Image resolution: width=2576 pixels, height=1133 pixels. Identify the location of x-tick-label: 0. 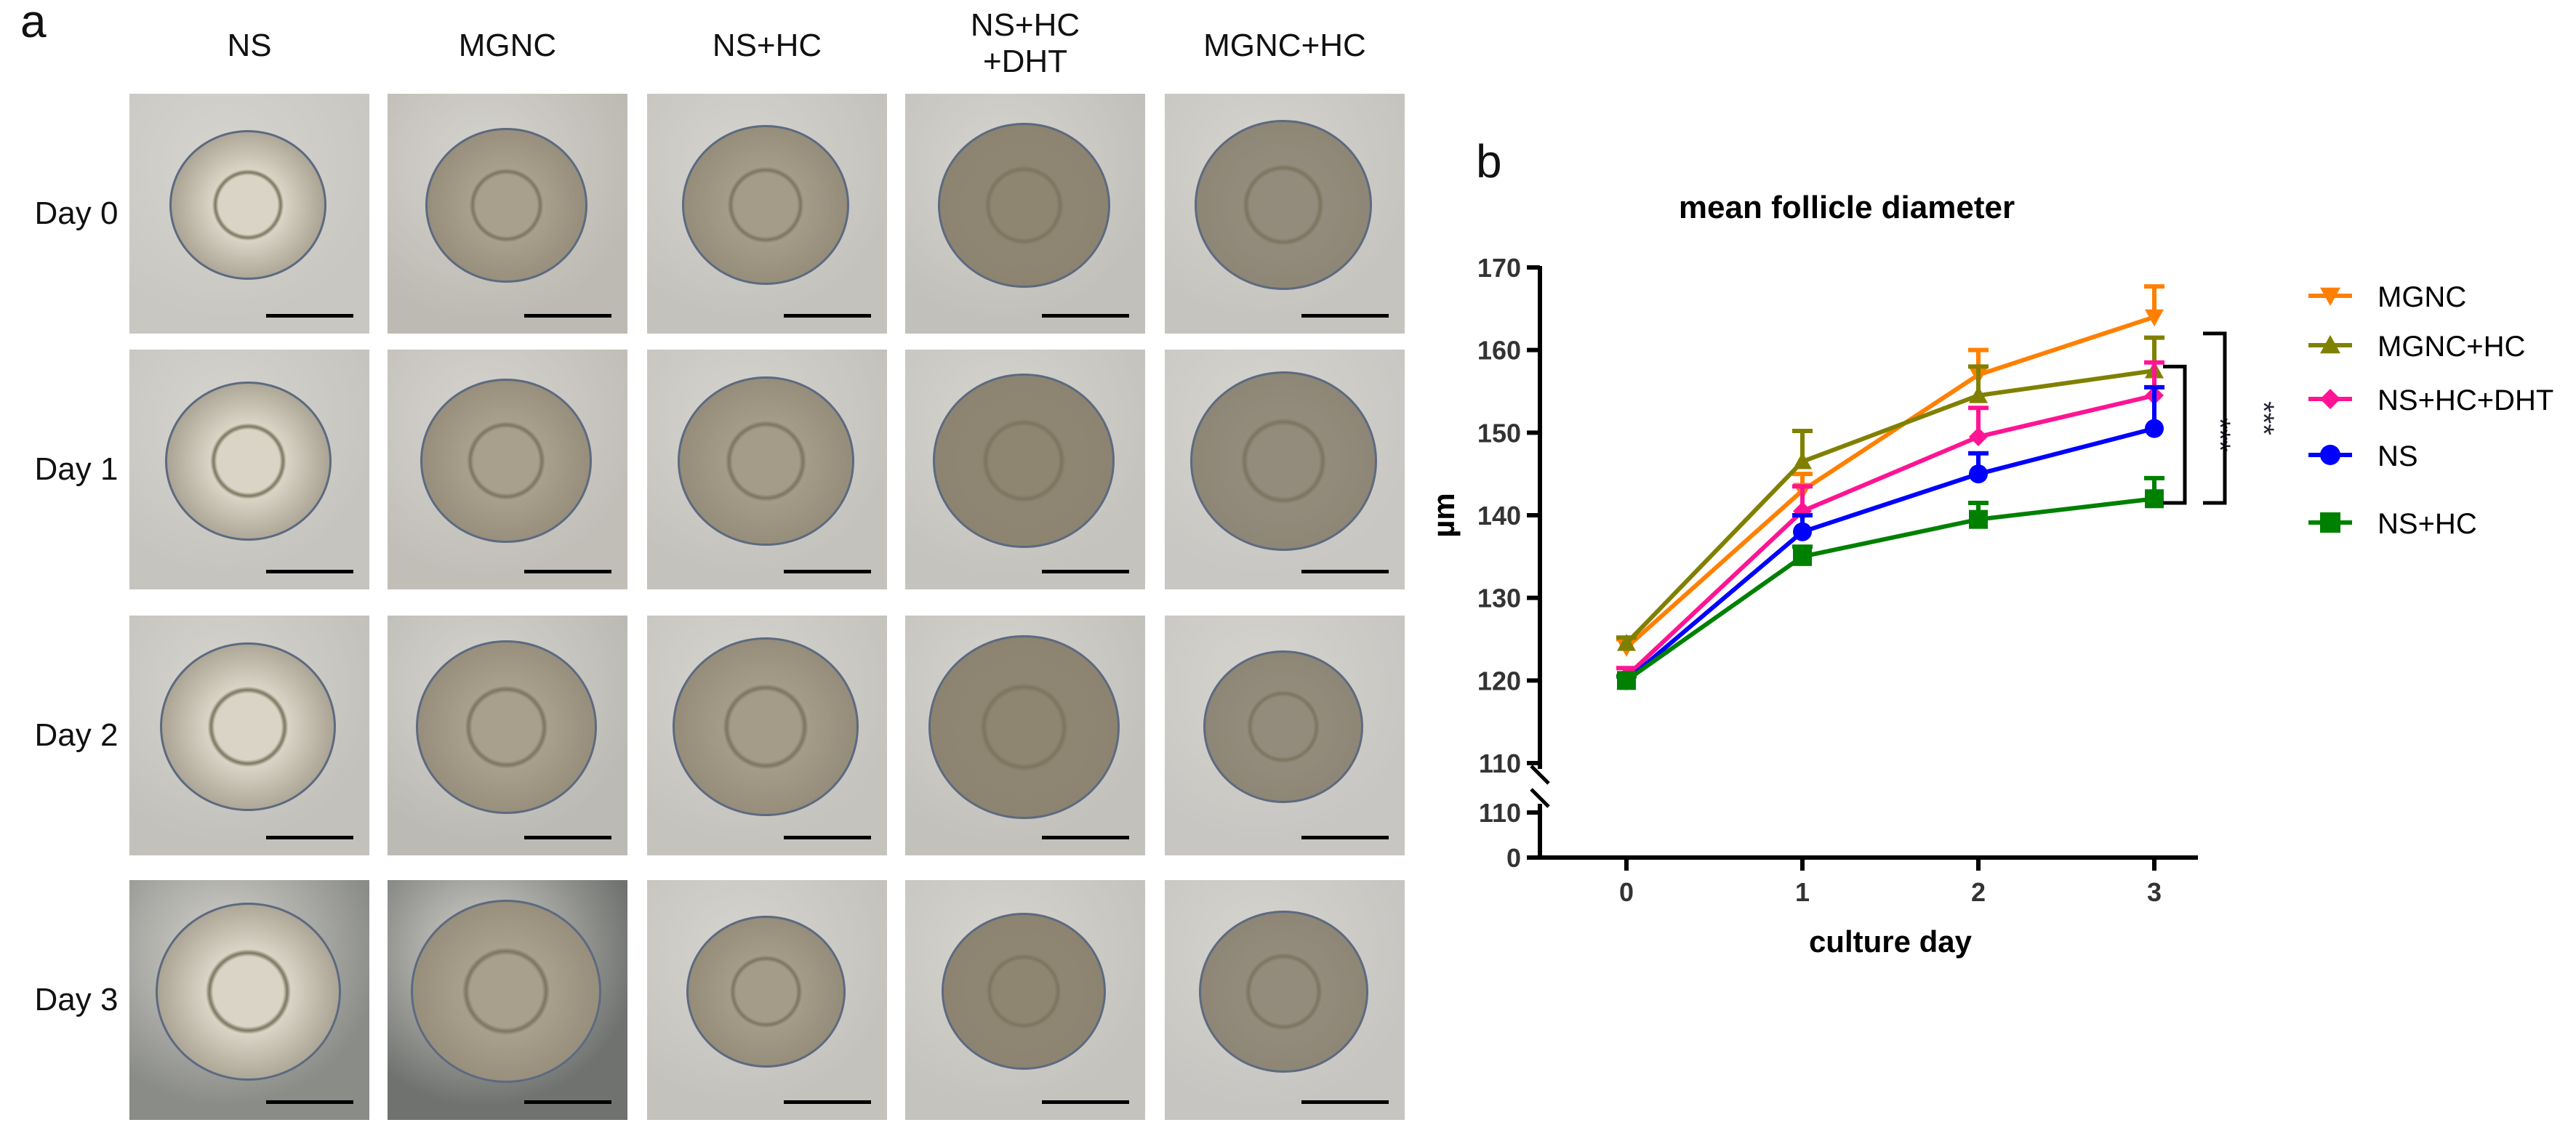
(1626, 892).